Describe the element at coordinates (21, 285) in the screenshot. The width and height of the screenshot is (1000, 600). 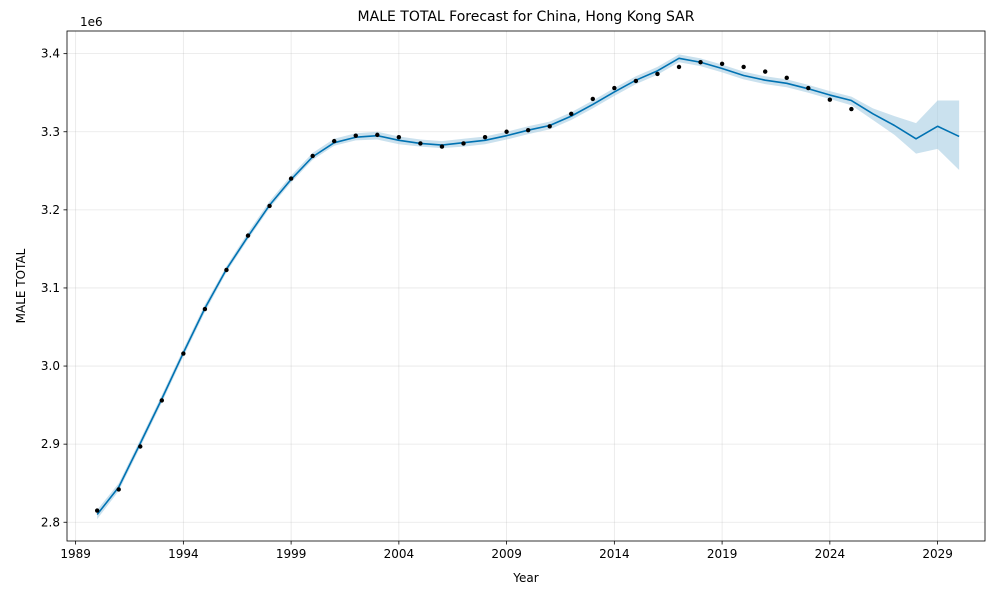
I see `y-axis-label: MALE TOTAL` at that location.